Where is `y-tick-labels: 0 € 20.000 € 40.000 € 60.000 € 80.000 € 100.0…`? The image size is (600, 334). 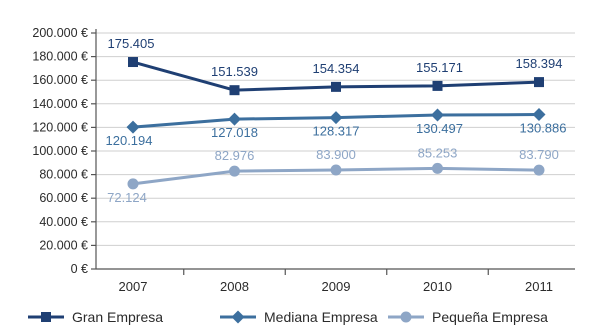
y-tick-labels: 0 € 20.000 € 40.000 € 60.000 € 80.000 € 100.0… is located at coordinates (60, 151).